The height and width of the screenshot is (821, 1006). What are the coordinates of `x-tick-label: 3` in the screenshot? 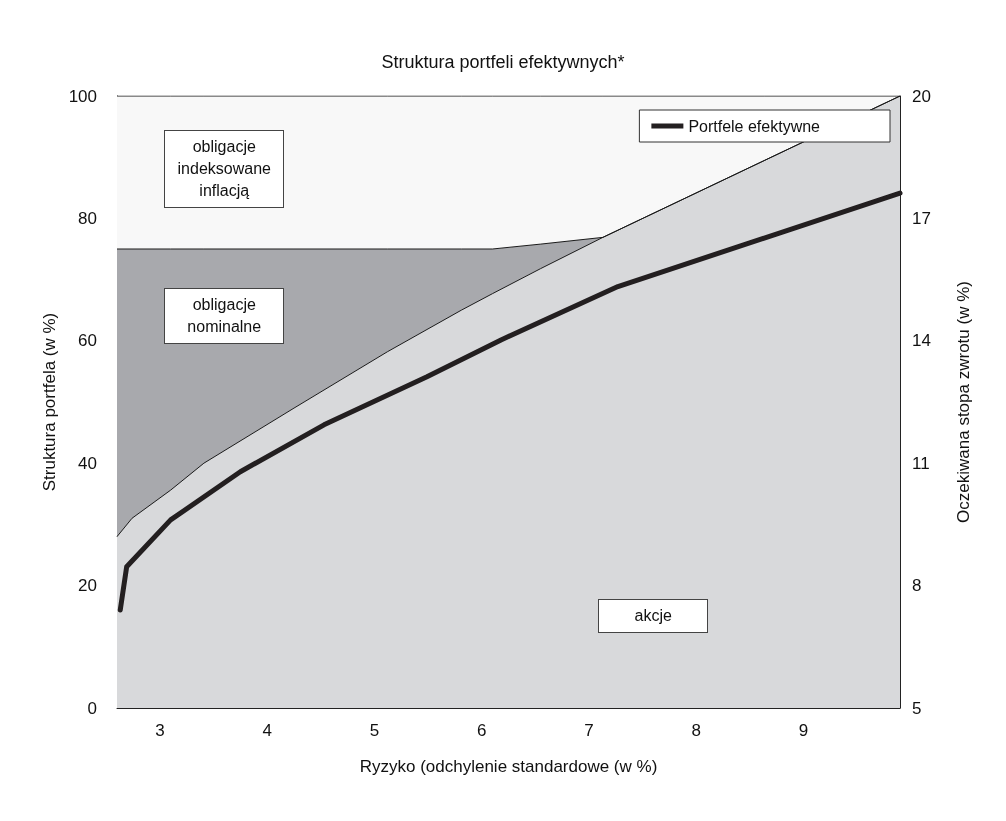 It's located at (160, 730).